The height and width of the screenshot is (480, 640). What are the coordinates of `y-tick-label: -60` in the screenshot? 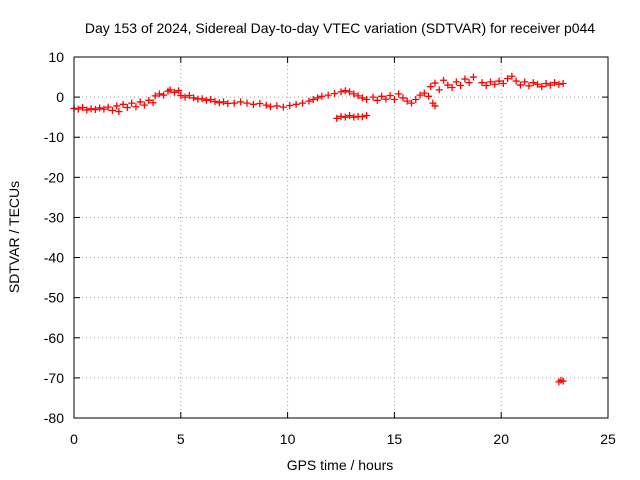 It's located at (54, 338).